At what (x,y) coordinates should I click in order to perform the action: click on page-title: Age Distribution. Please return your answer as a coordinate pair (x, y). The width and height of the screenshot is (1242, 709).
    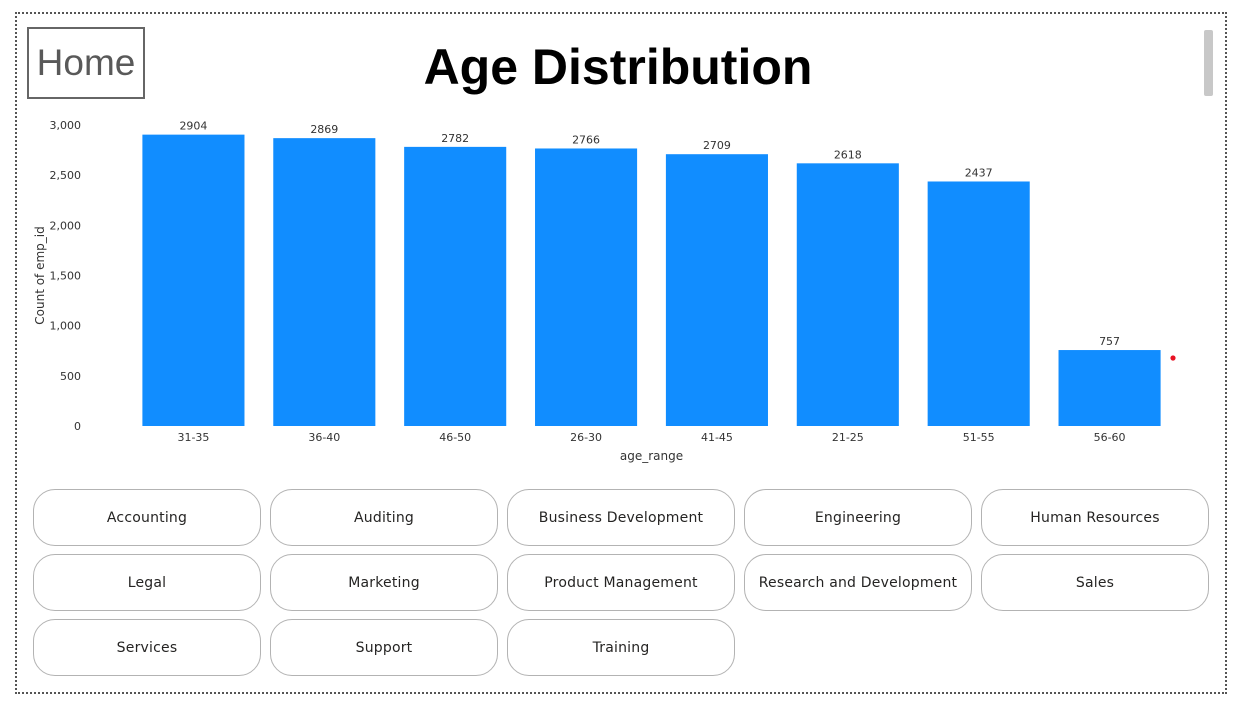
    Looking at the image, I should click on (618, 67).